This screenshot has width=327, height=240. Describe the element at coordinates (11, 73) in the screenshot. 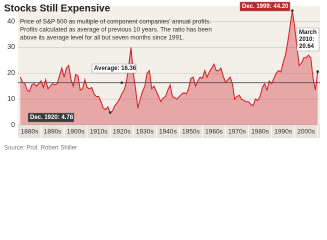

I see `y-tick-label: 20` at that location.